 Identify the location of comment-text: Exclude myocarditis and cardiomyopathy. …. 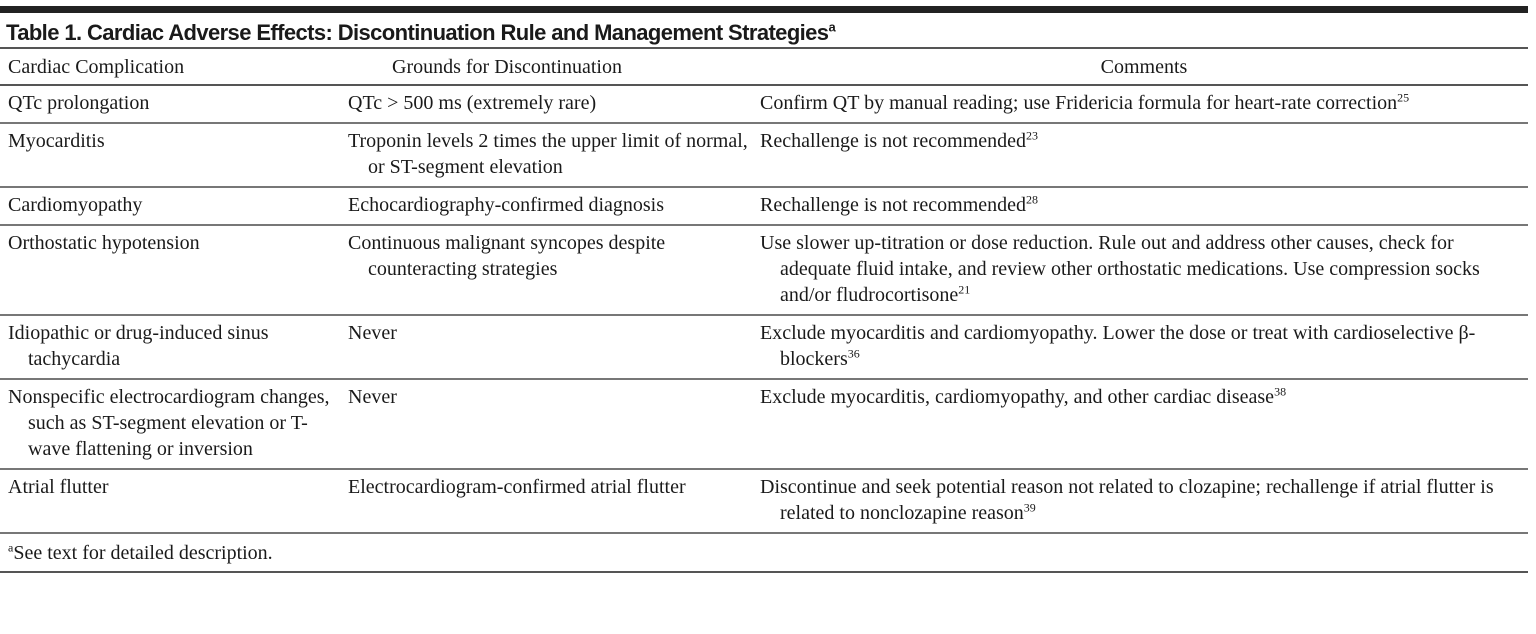
(1118, 346).